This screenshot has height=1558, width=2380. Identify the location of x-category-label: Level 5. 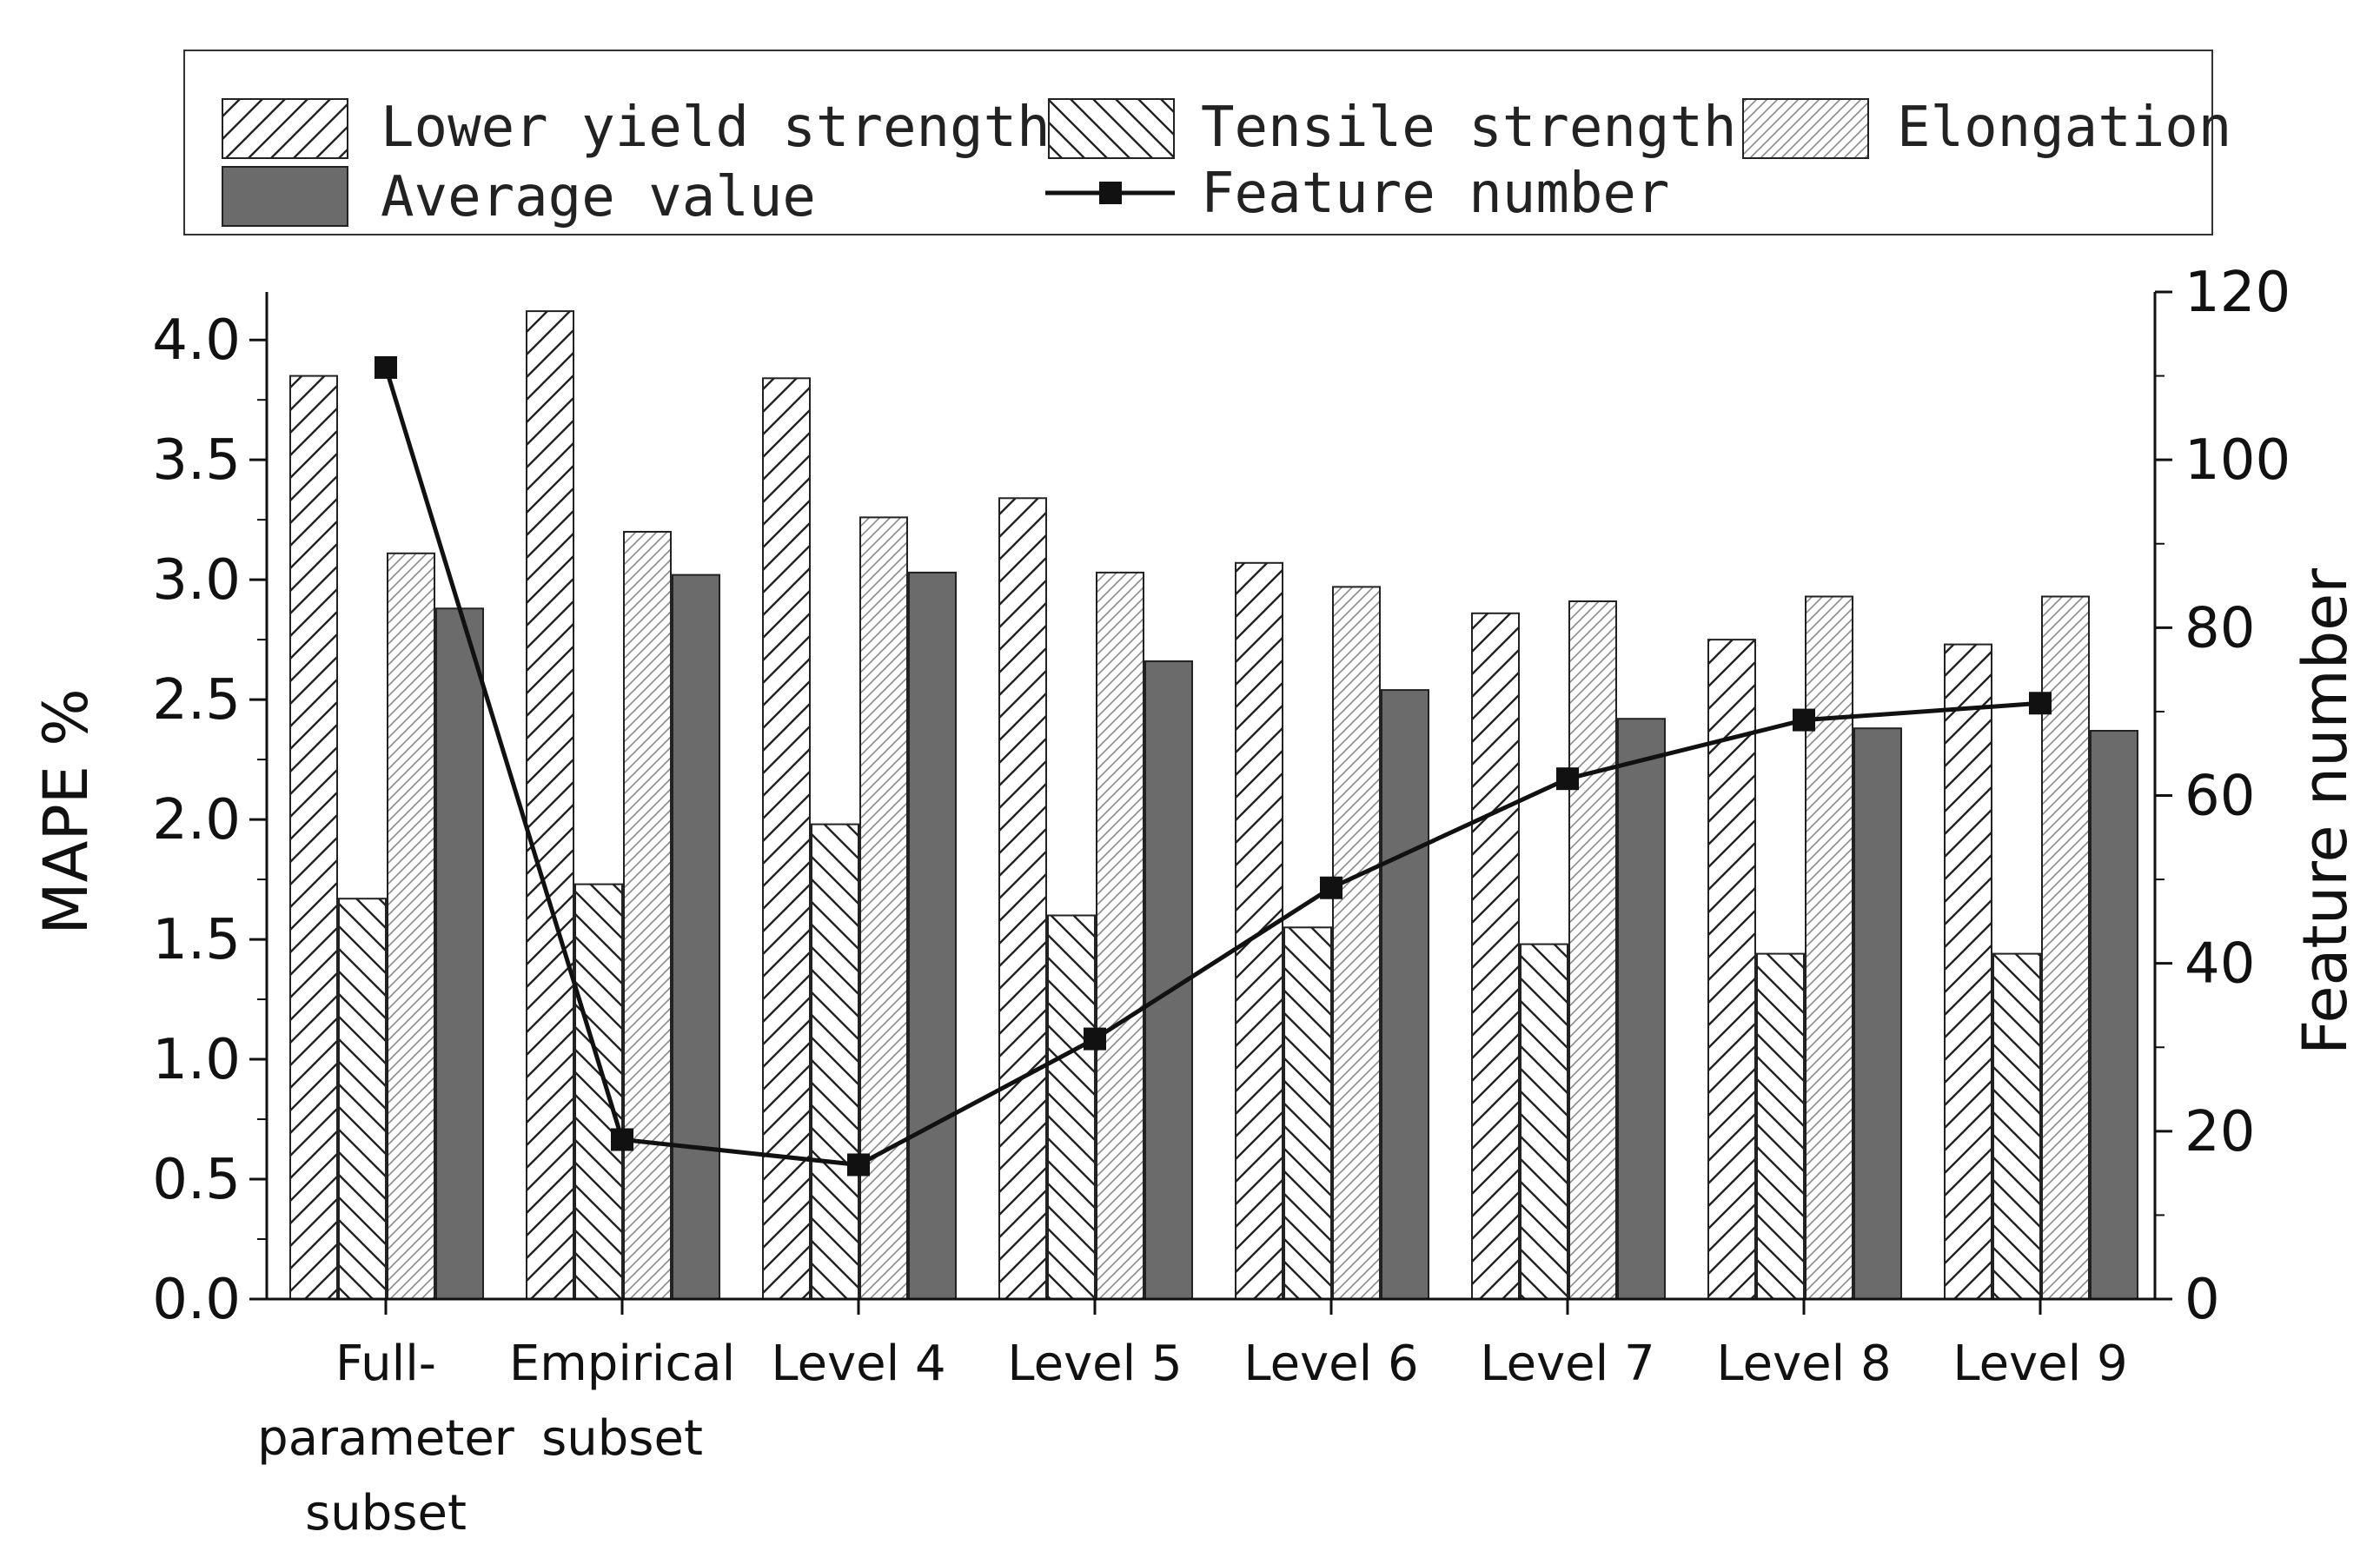
(1094, 1364).